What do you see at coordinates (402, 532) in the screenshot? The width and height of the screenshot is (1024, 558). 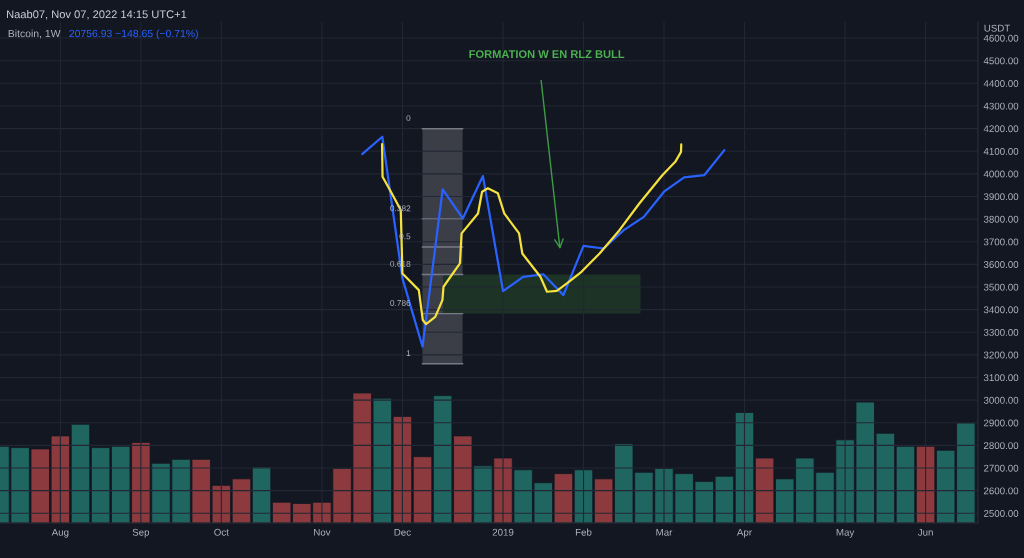 I see `x-tick-label: Dec` at bounding box center [402, 532].